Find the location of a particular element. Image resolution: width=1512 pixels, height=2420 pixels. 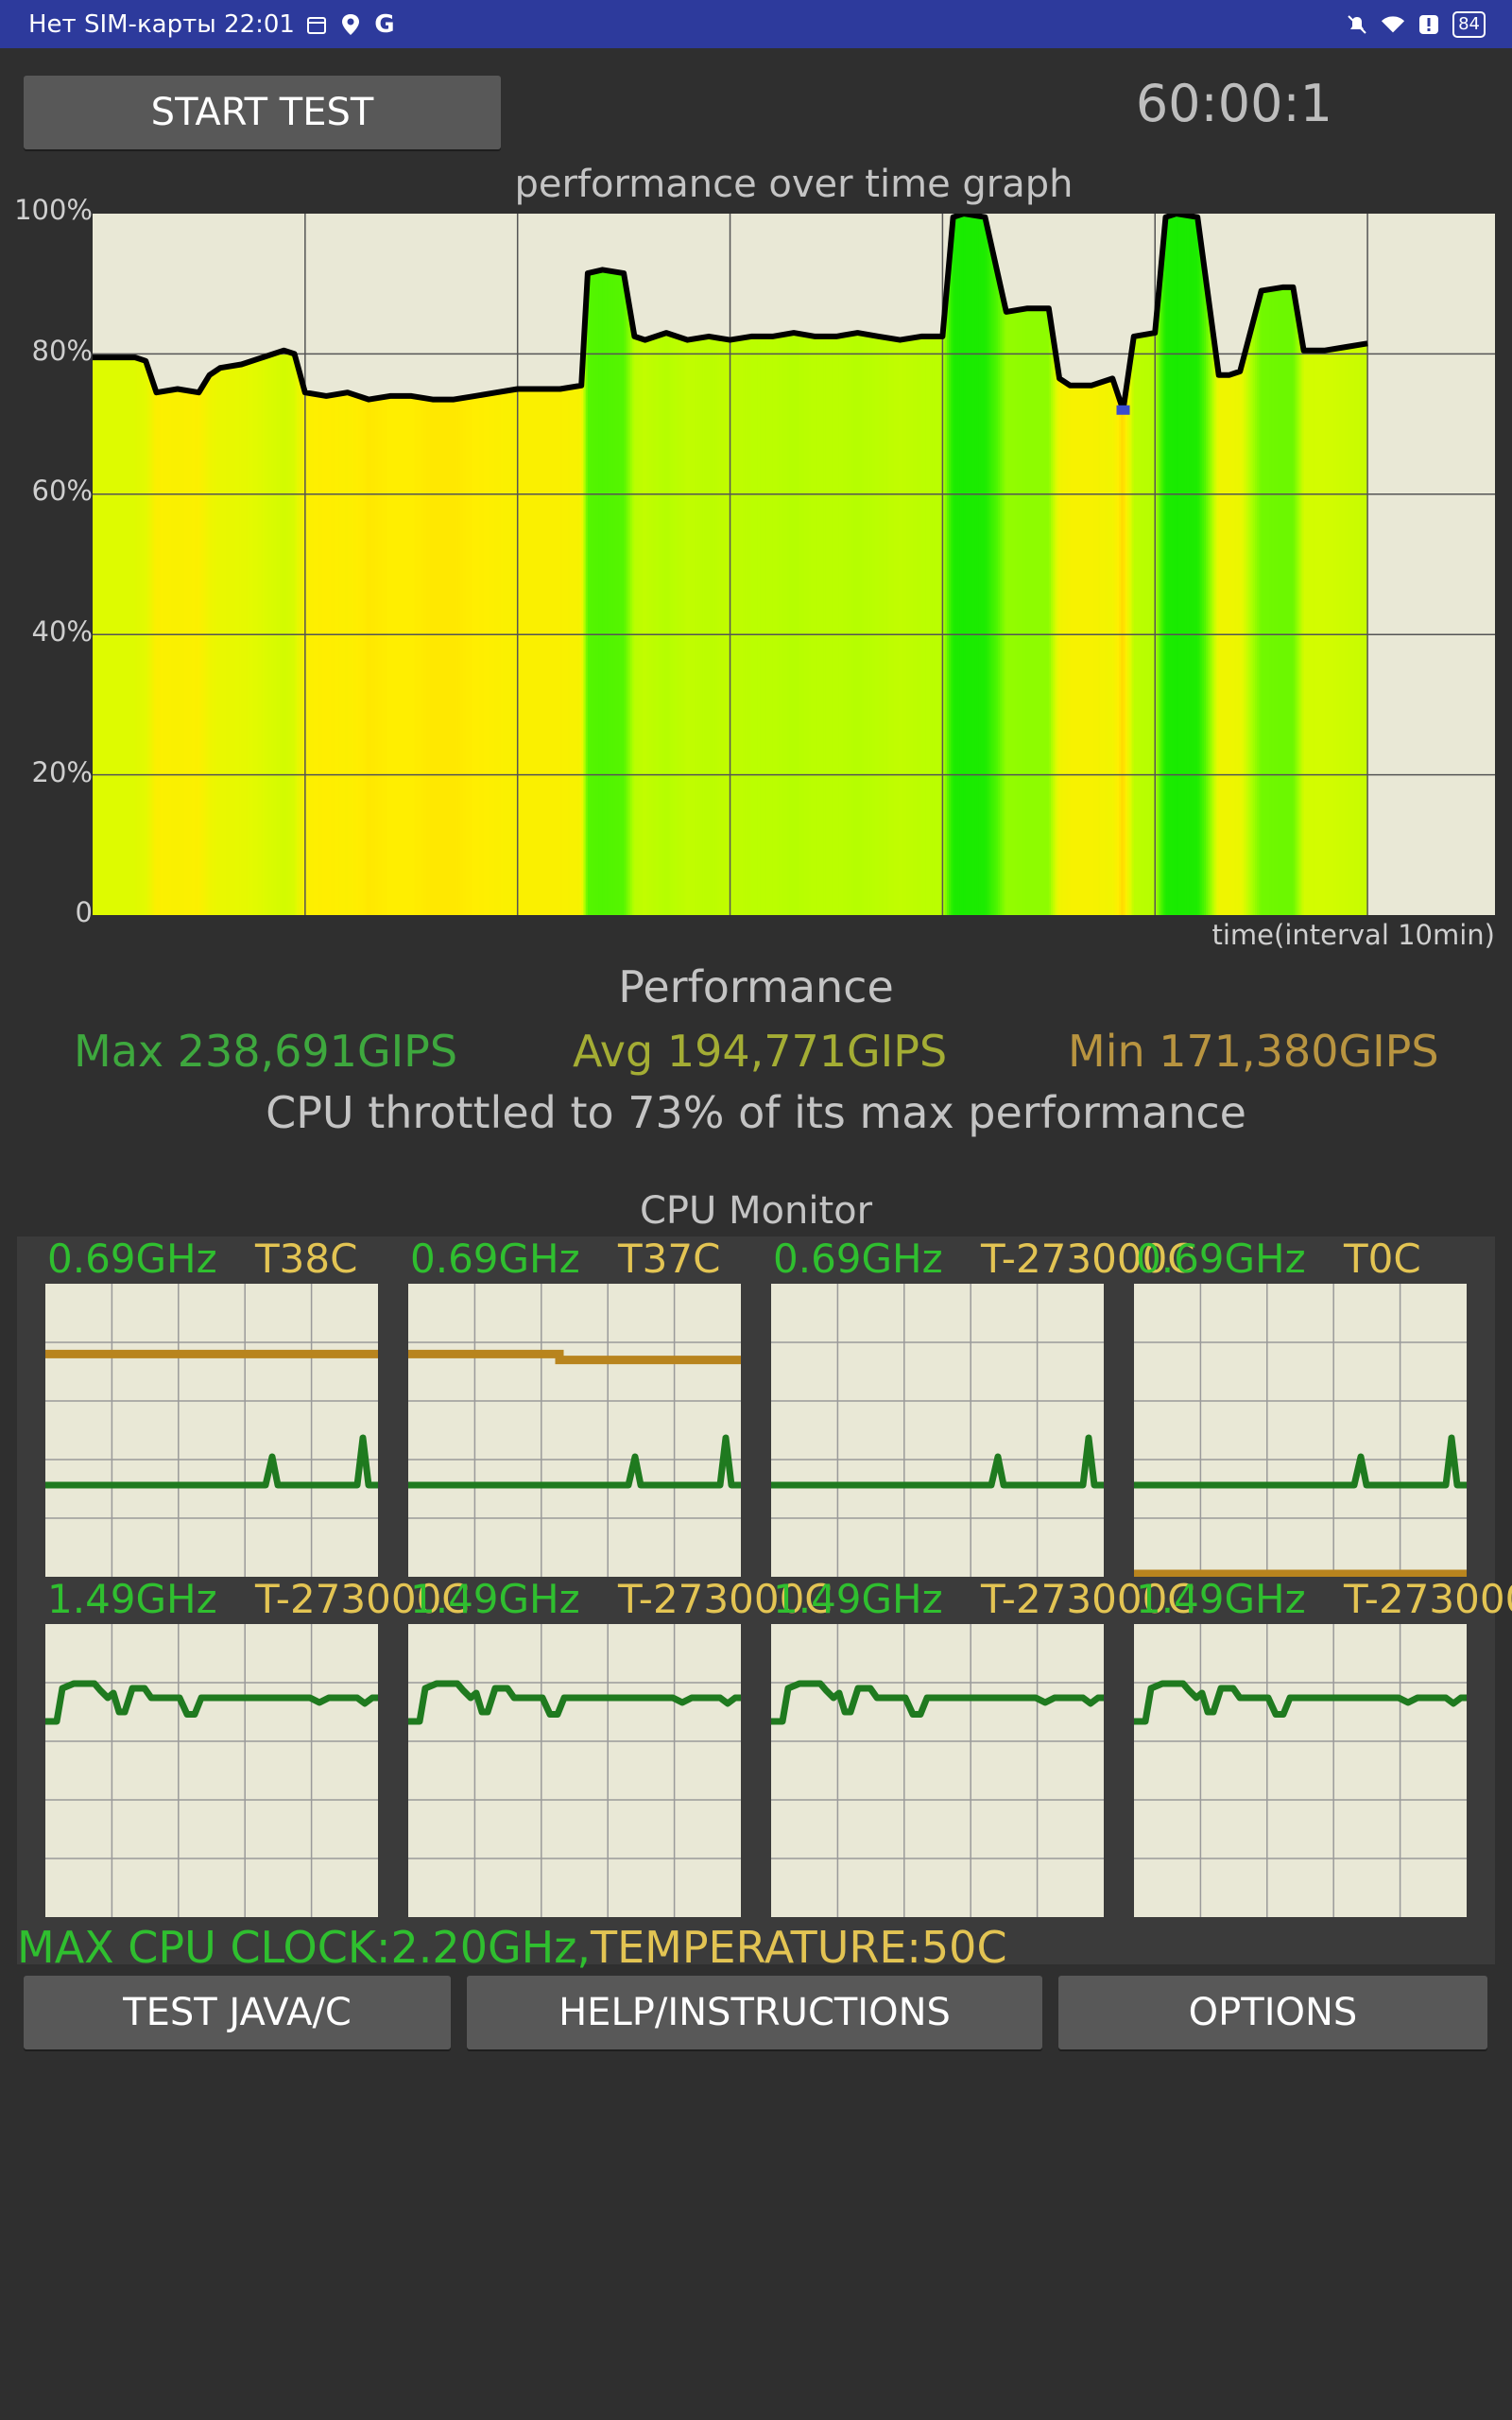

core-temperature: T0C is located at coordinates (1382, 1259).